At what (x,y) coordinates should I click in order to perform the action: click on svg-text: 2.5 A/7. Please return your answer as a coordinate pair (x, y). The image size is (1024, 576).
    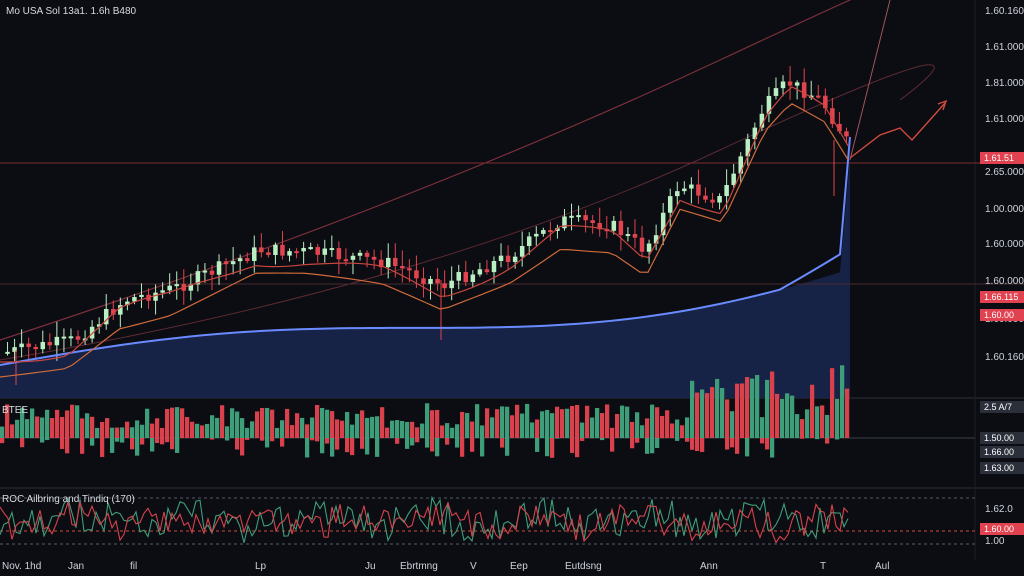
    Looking at the image, I should click on (998, 407).